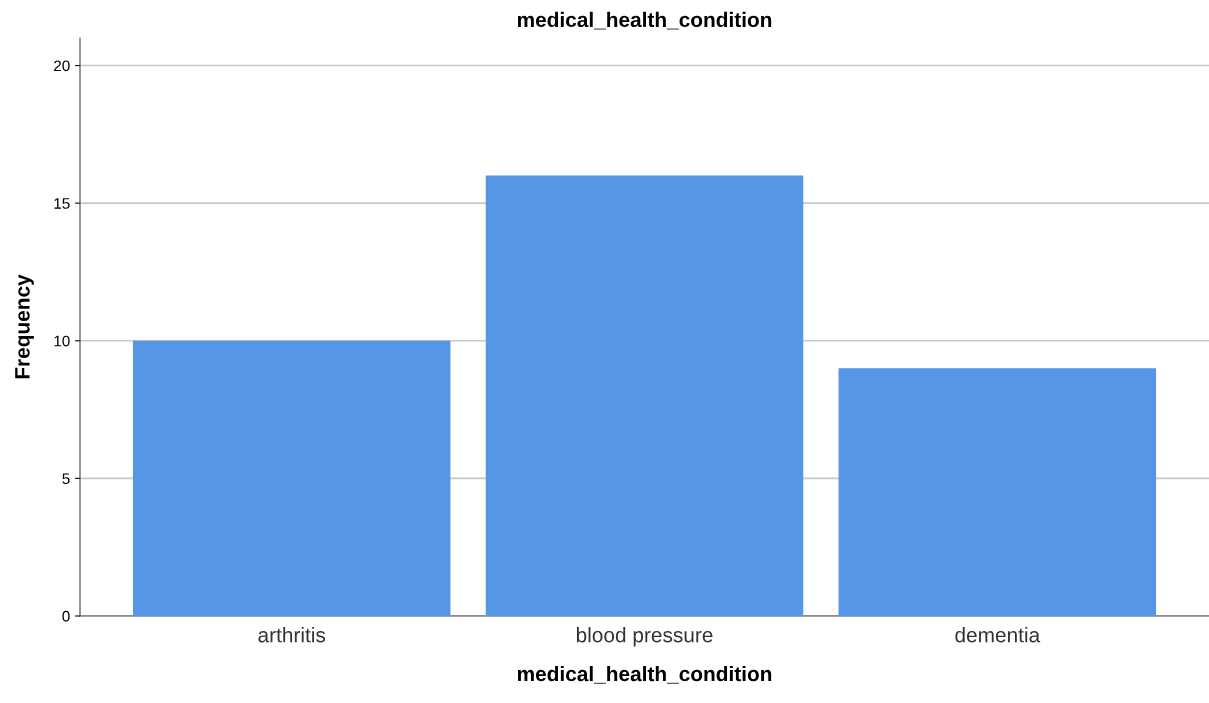  Describe the element at coordinates (998, 635) in the screenshot. I see `x-tick-label: dementia` at that location.